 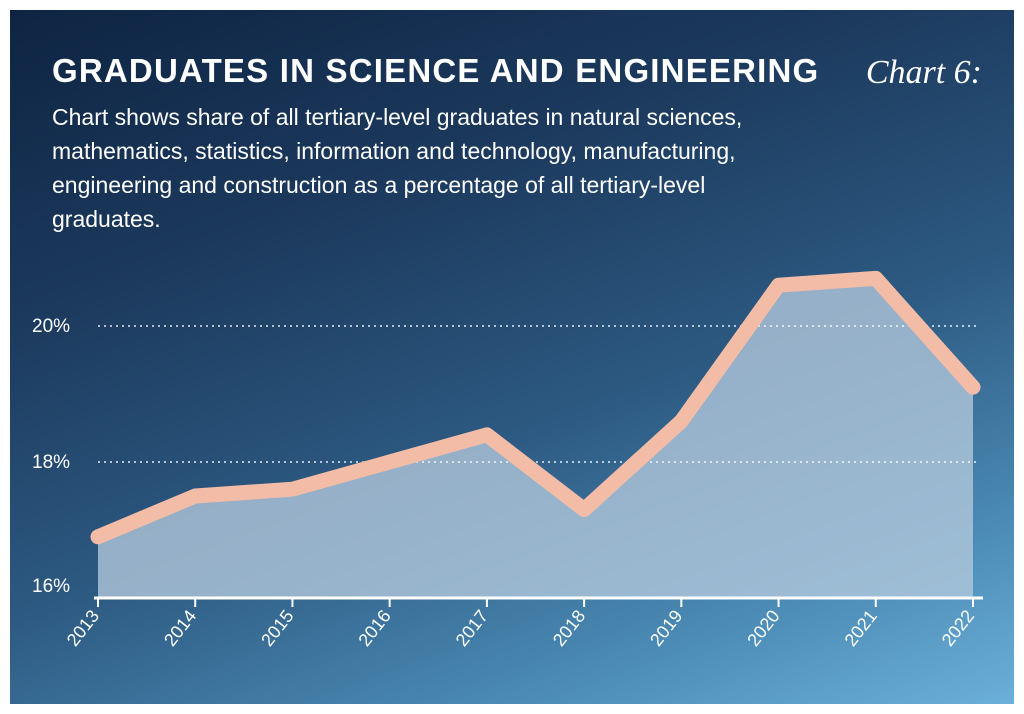 I want to click on data-point-2022, so click(x=973, y=387).